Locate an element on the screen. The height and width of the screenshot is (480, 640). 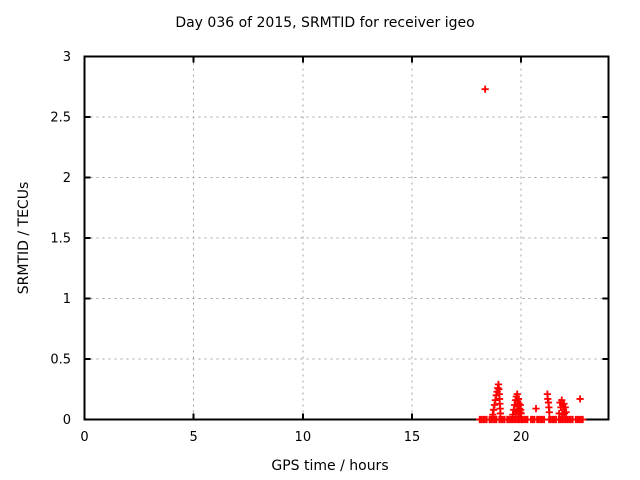
x-tick-label: 20 is located at coordinates (521, 437).